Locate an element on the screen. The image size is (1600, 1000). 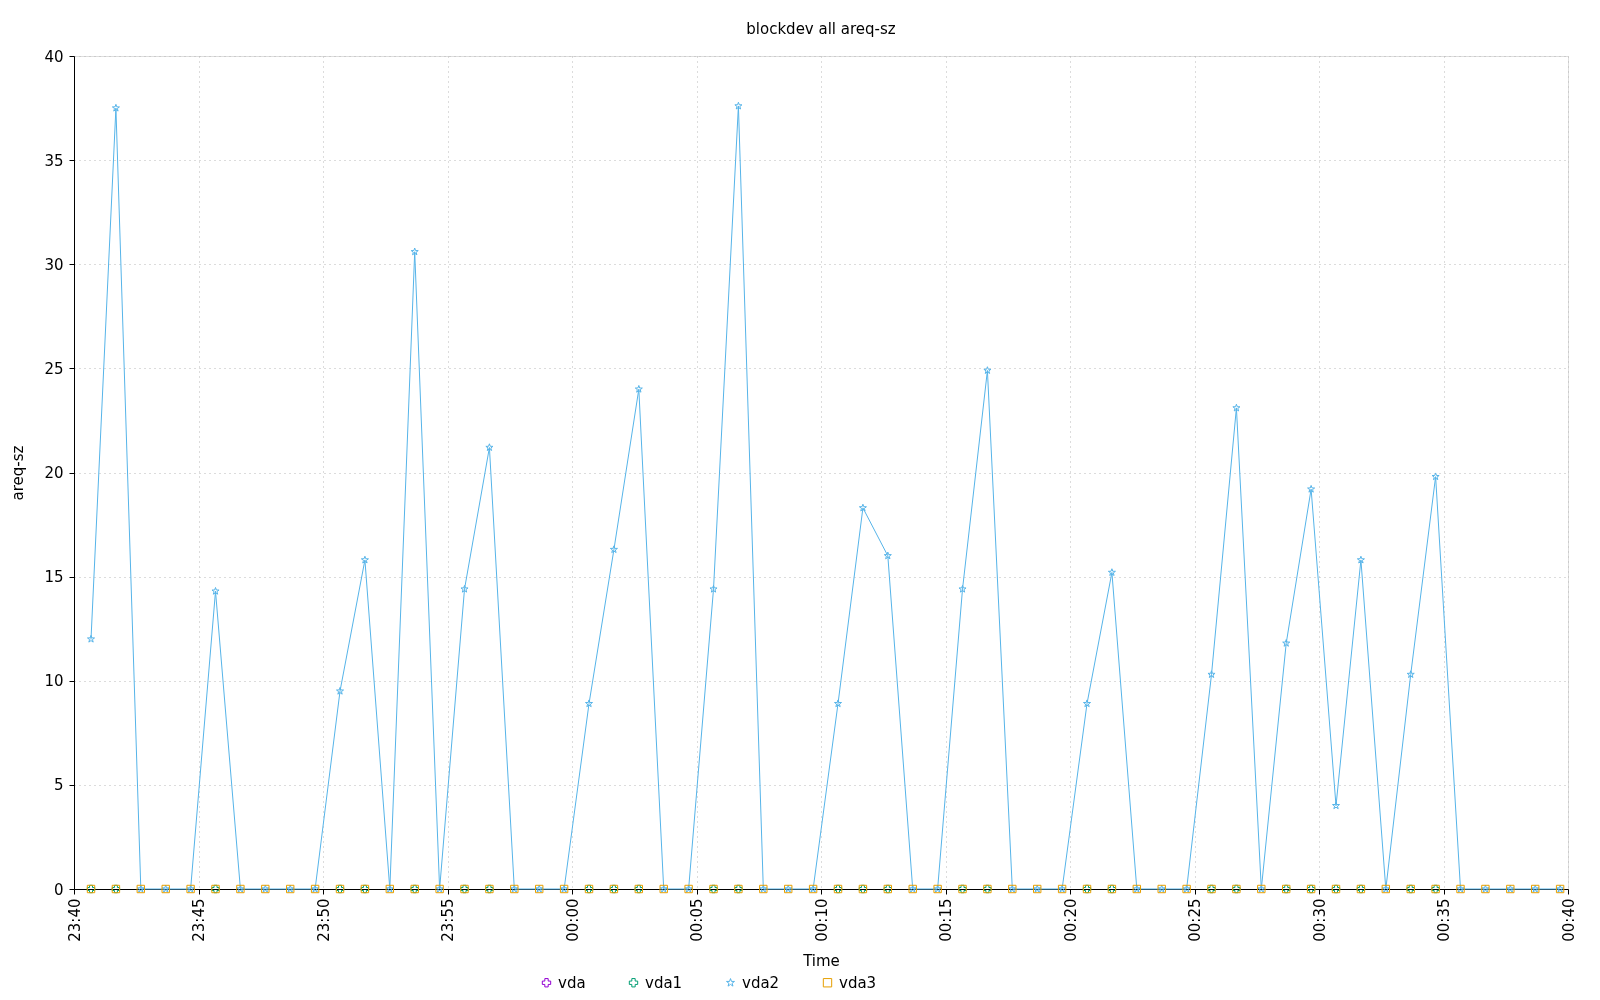
y-tick-label: 40 is located at coordinates (54, 56).